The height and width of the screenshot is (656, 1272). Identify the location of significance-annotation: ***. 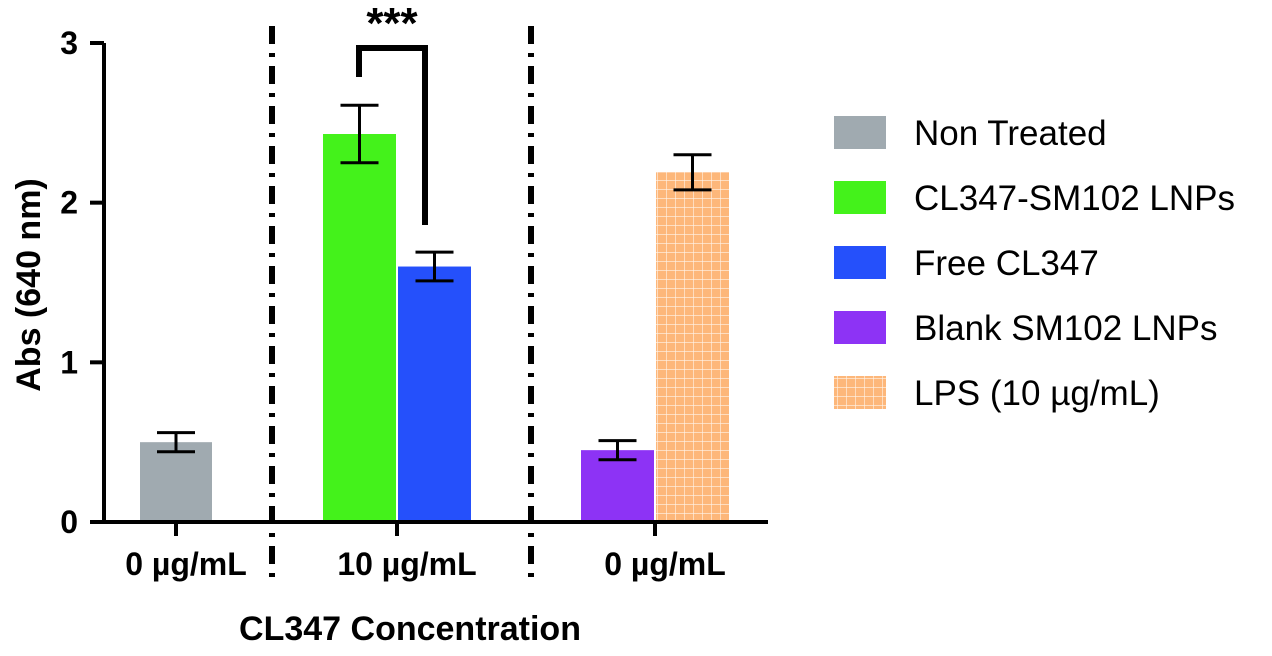
(392, 112).